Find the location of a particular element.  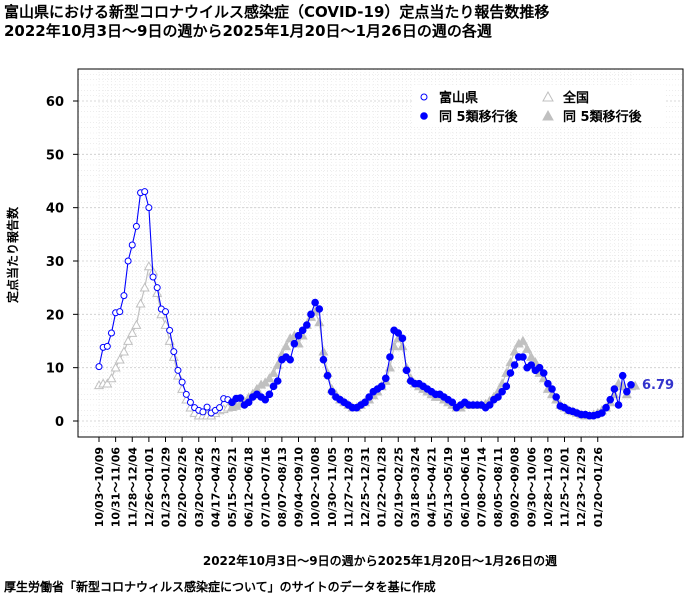

x-tick-label: 09/04～09/10 is located at coordinates (299, 487).